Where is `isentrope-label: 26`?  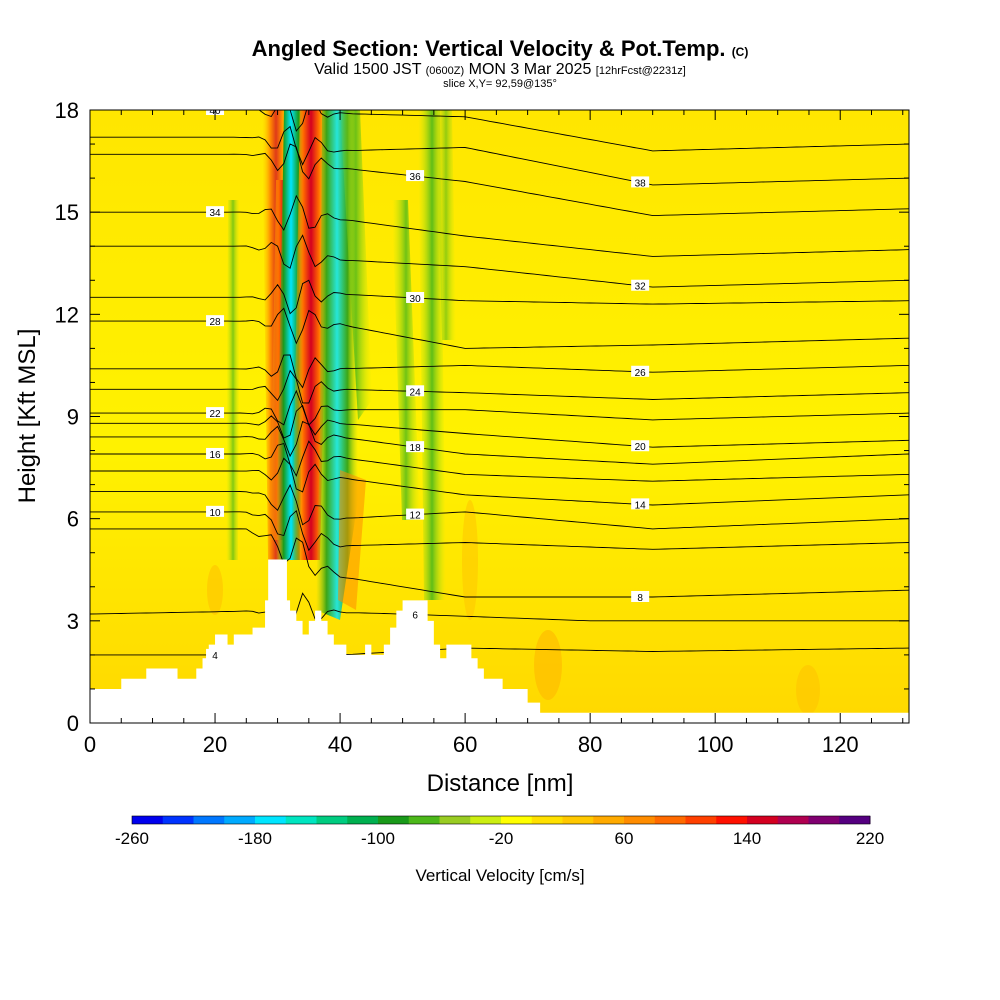
isentrope-label: 26 is located at coordinates (641, 373).